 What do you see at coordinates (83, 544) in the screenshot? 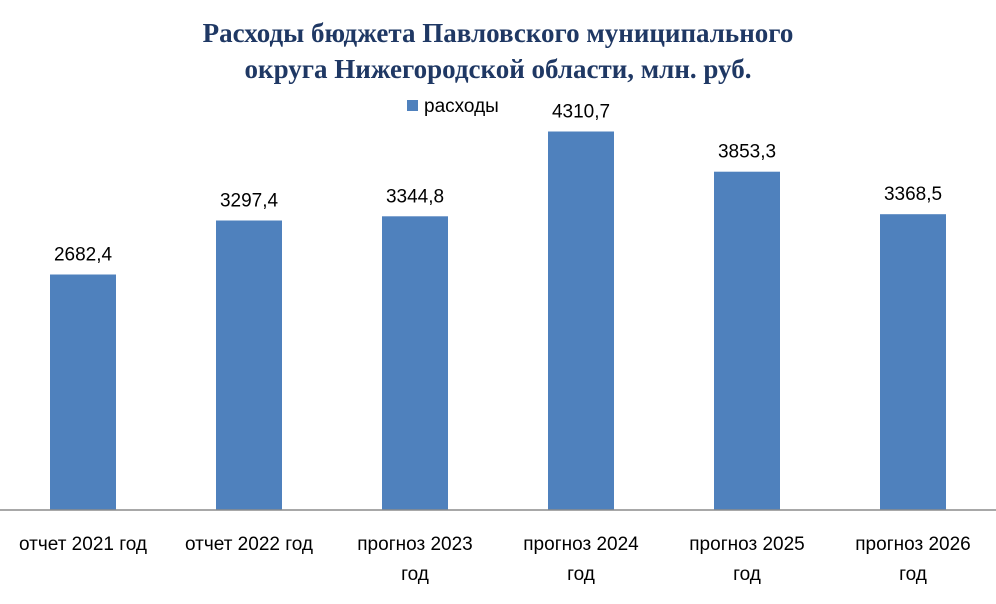
I see `category-label-1: отчет 2021 год` at bounding box center [83, 544].